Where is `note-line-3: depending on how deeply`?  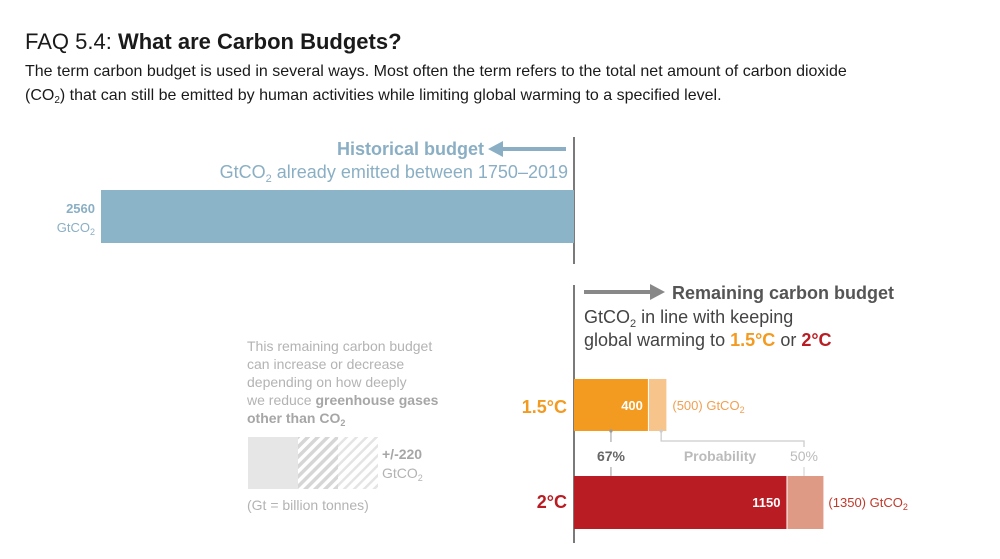 note-line-3: depending on how deeply is located at coordinates (327, 382).